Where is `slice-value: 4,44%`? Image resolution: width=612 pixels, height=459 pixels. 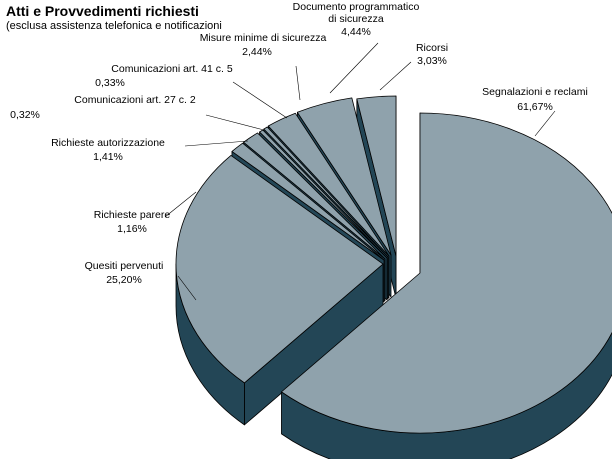
slice-value: 4,44% is located at coordinates (356, 32).